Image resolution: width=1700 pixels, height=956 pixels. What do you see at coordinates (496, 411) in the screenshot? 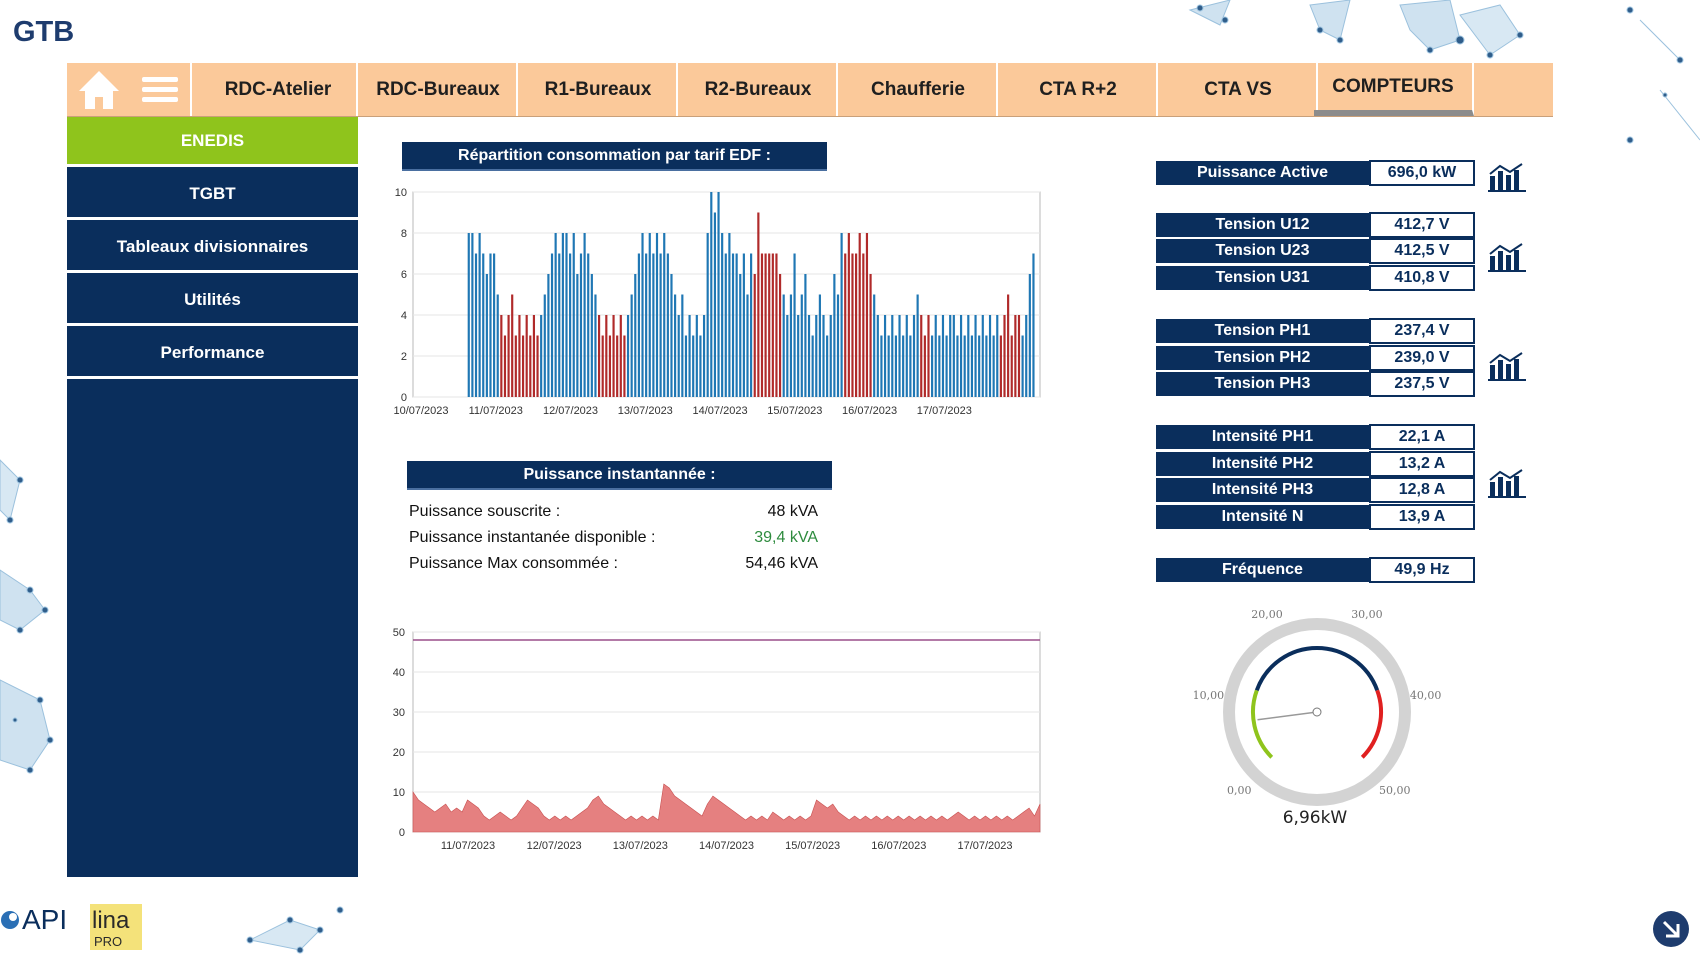
I see `x-tick-label: 11/07/2023` at bounding box center [496, 411].